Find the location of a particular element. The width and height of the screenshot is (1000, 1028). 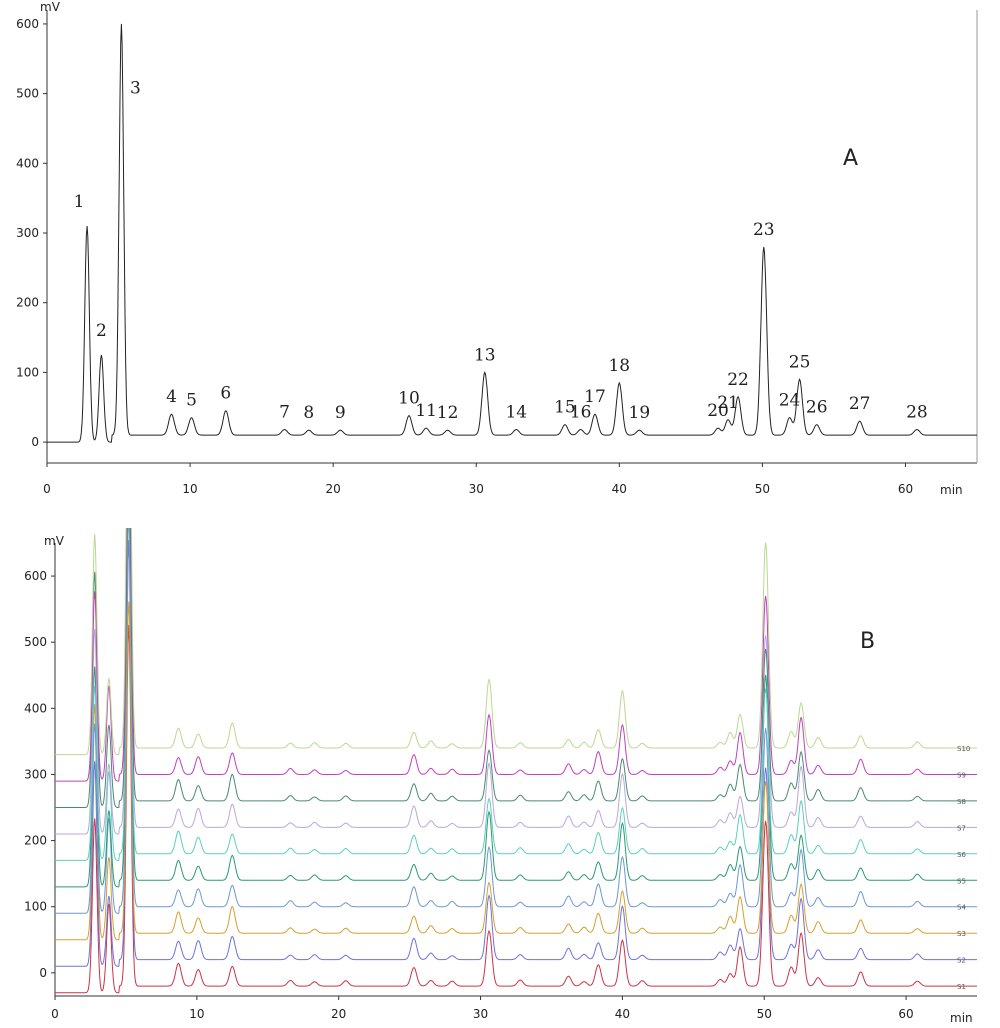

panel-a-y-title: mV is located at coordinates (50, 7).